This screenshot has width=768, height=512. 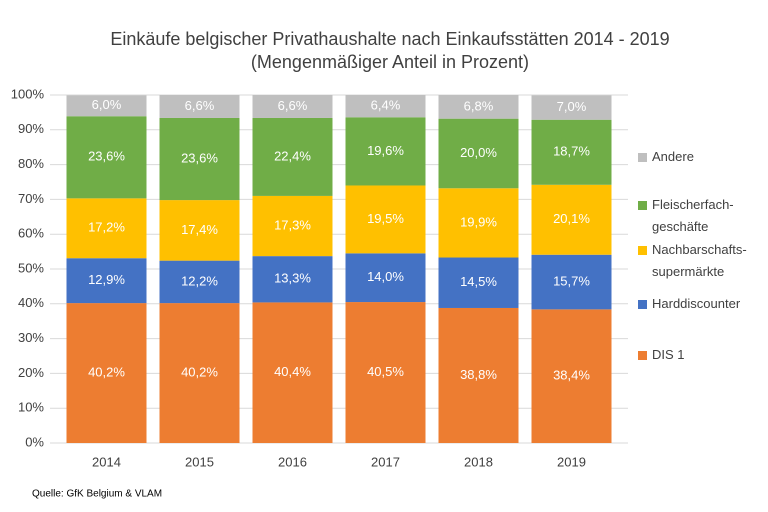 I want to click on data-label: 6,4%, so click(x=386, y=105).